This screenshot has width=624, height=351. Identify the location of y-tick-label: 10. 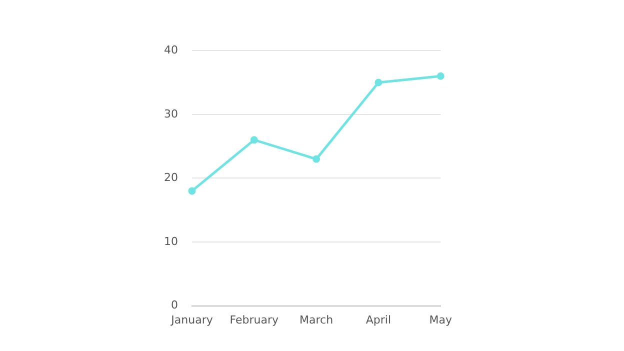
(171, 241).